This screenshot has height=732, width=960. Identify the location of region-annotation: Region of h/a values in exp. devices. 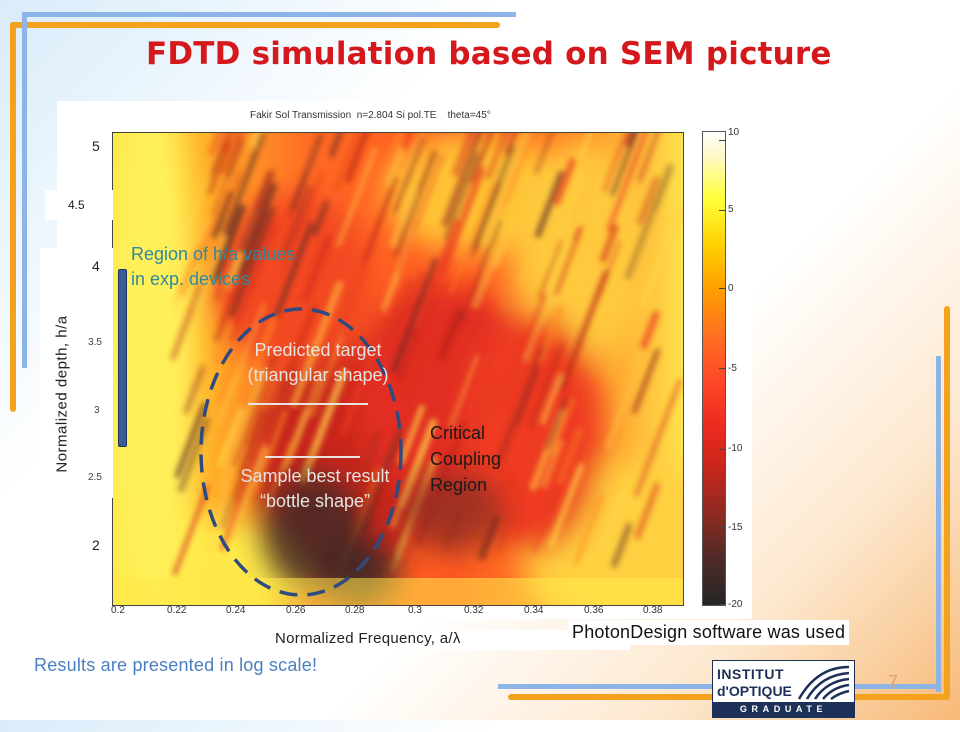
(213, 267).